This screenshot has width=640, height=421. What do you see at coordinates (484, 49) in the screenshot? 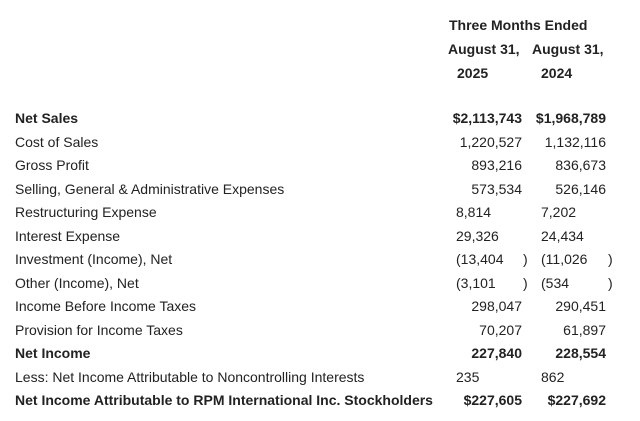
I see `column-header-date-2025: August 31,` at bounding box center [484, 49].